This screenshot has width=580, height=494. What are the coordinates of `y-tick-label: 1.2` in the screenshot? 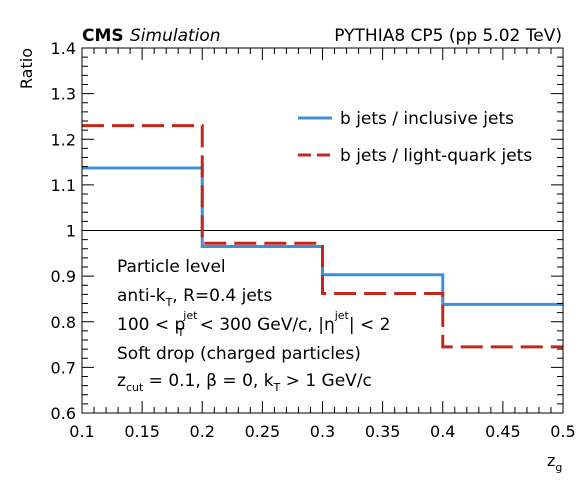 It's located at (63, 139).